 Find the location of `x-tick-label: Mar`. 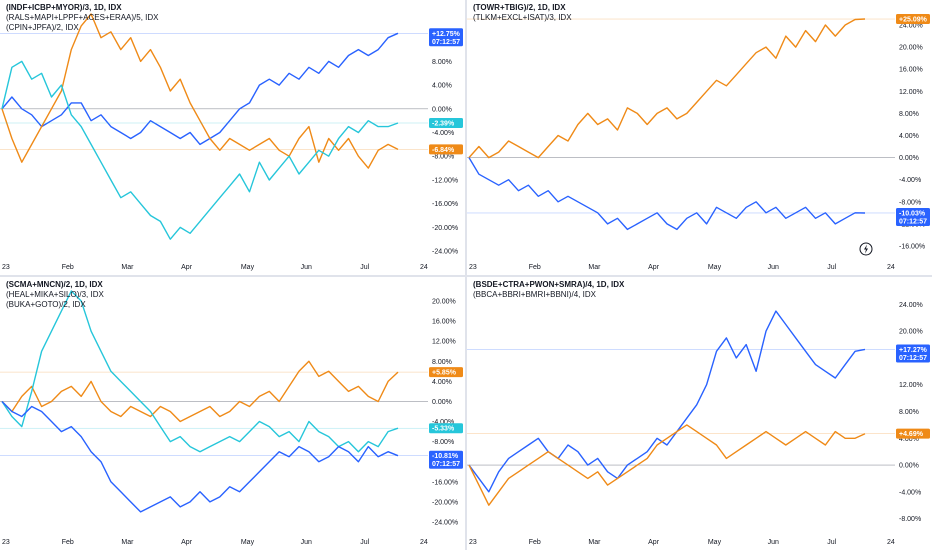

x-tick-label: Mar is located at coordinates (127, 542).